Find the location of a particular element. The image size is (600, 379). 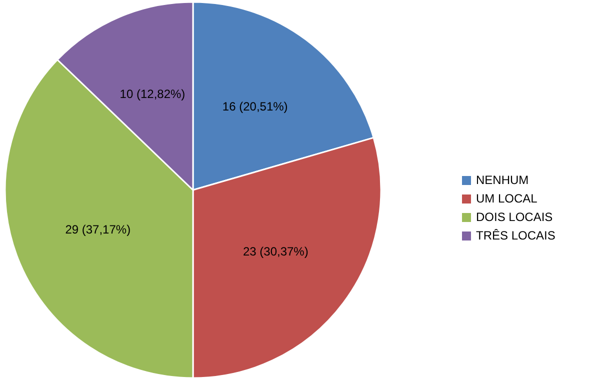

legend-label: UM LOCAL is located at coordinates (507, 199).